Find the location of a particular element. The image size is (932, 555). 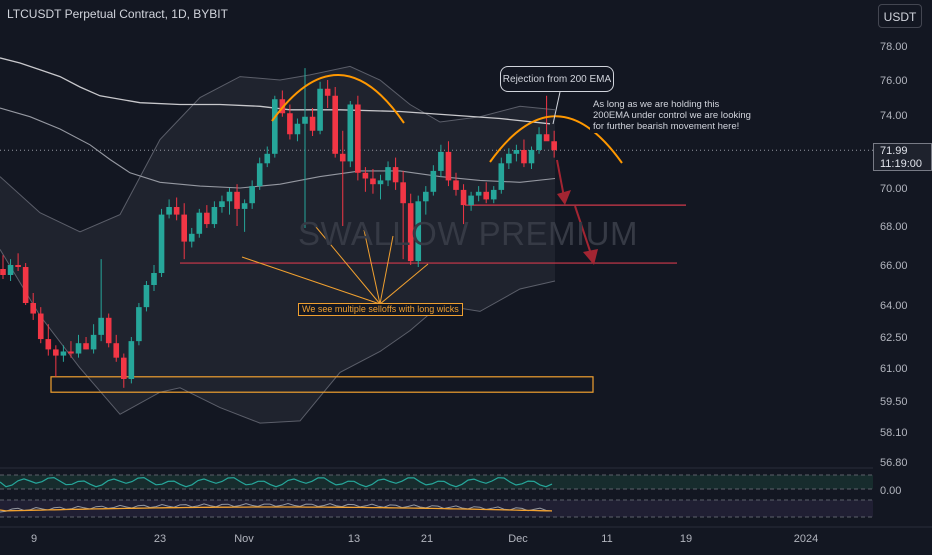

ema-50-line is located at coordinates (278, 148).